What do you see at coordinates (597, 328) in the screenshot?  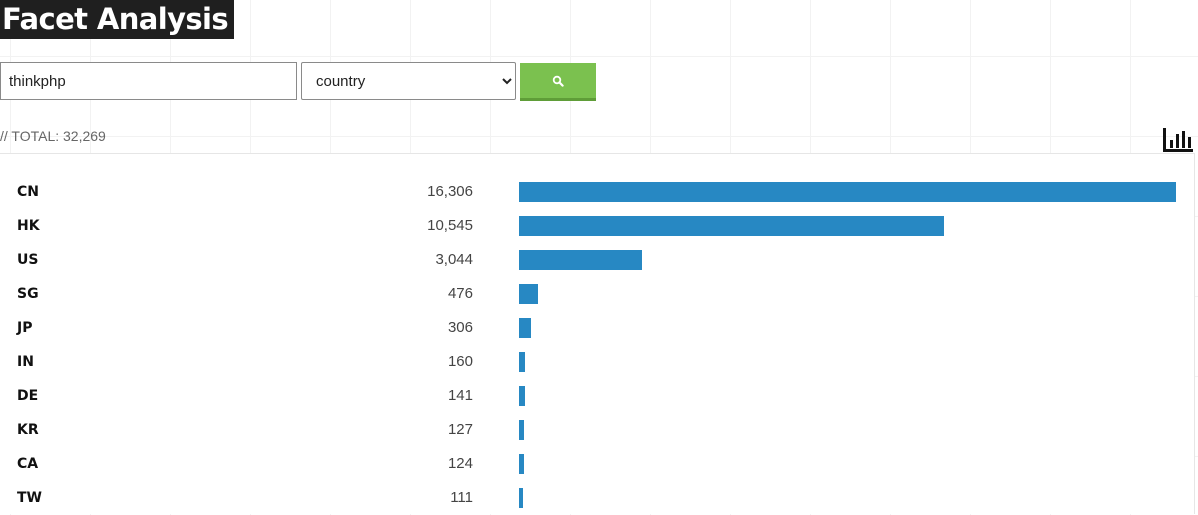 I see `facet-row: JP 306` at bounding box center [597, 328].